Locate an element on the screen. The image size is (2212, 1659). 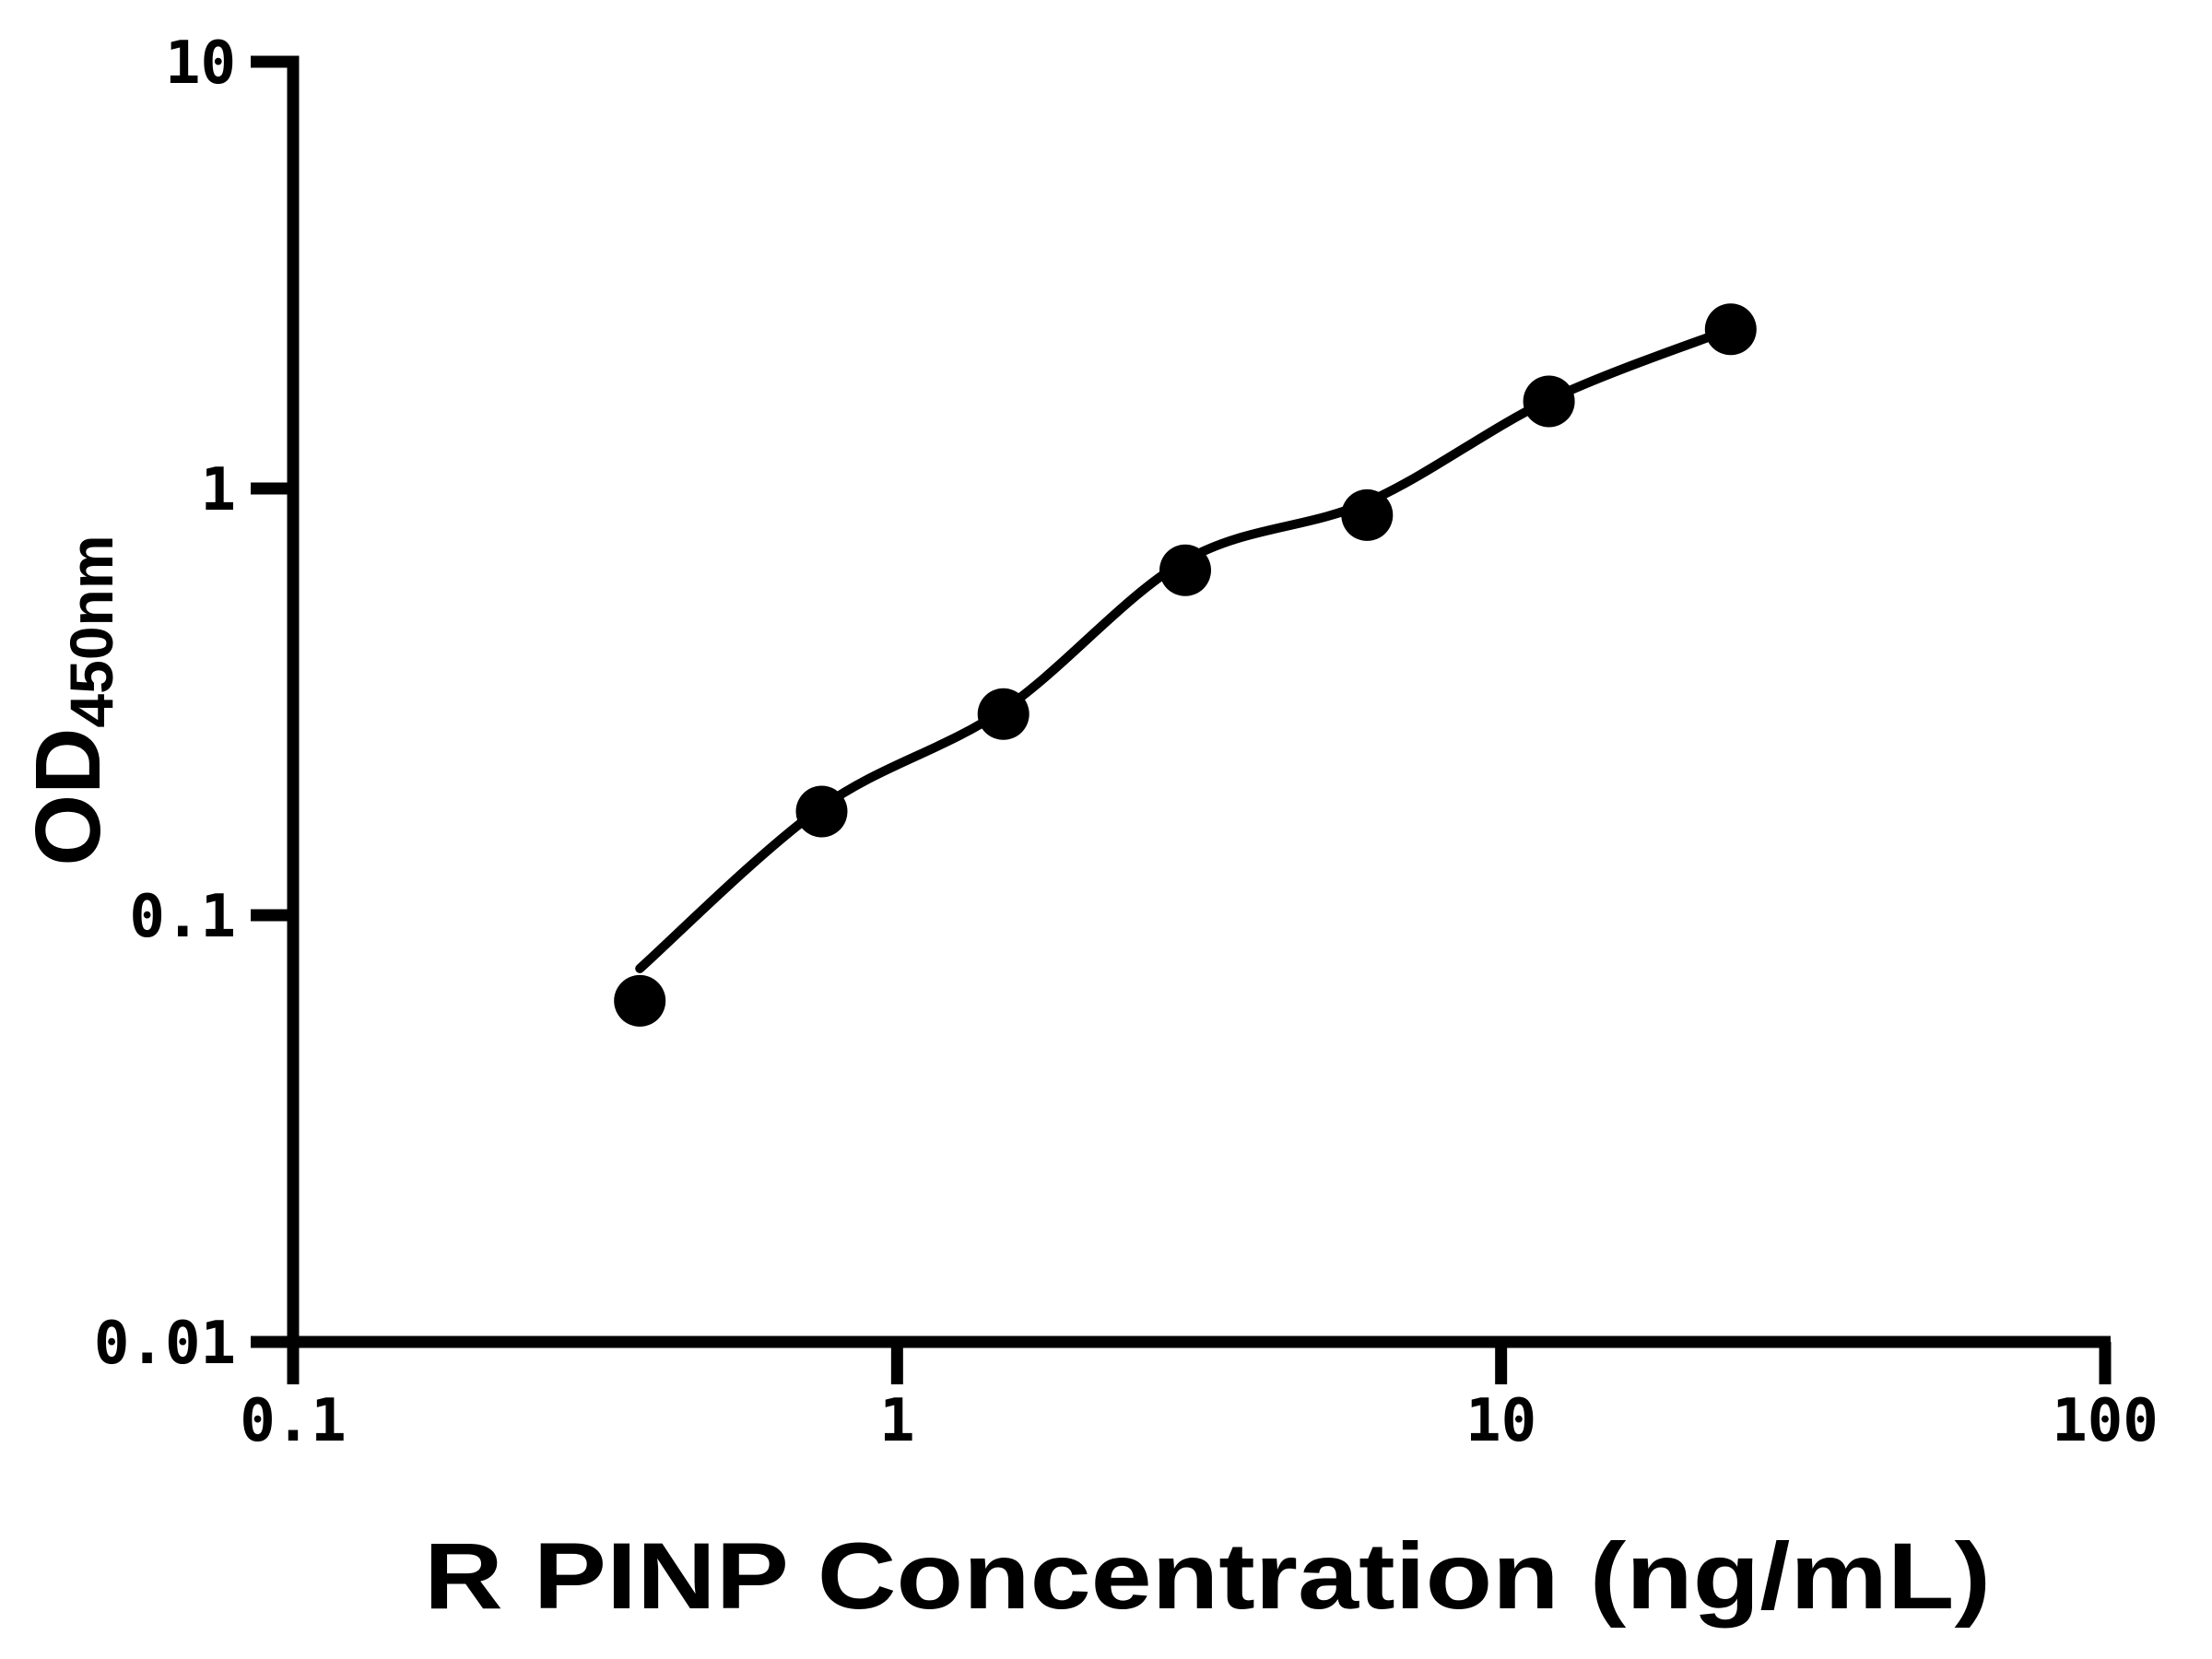
y-tick-label: 1 is located at coordinates (218, 490).